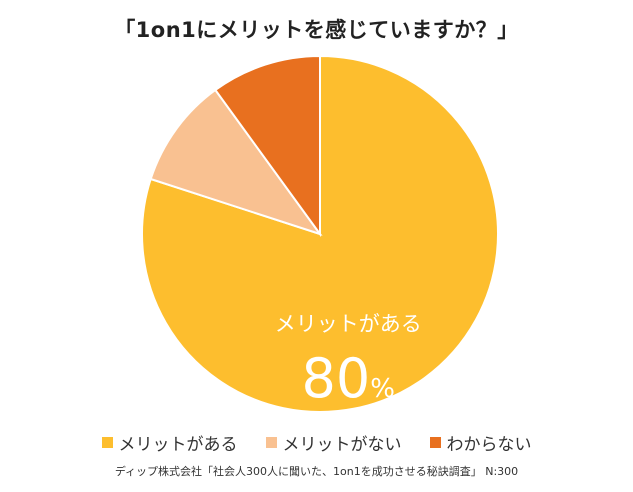  I want to click on legend-label: メリットがない, so click(342, 445).